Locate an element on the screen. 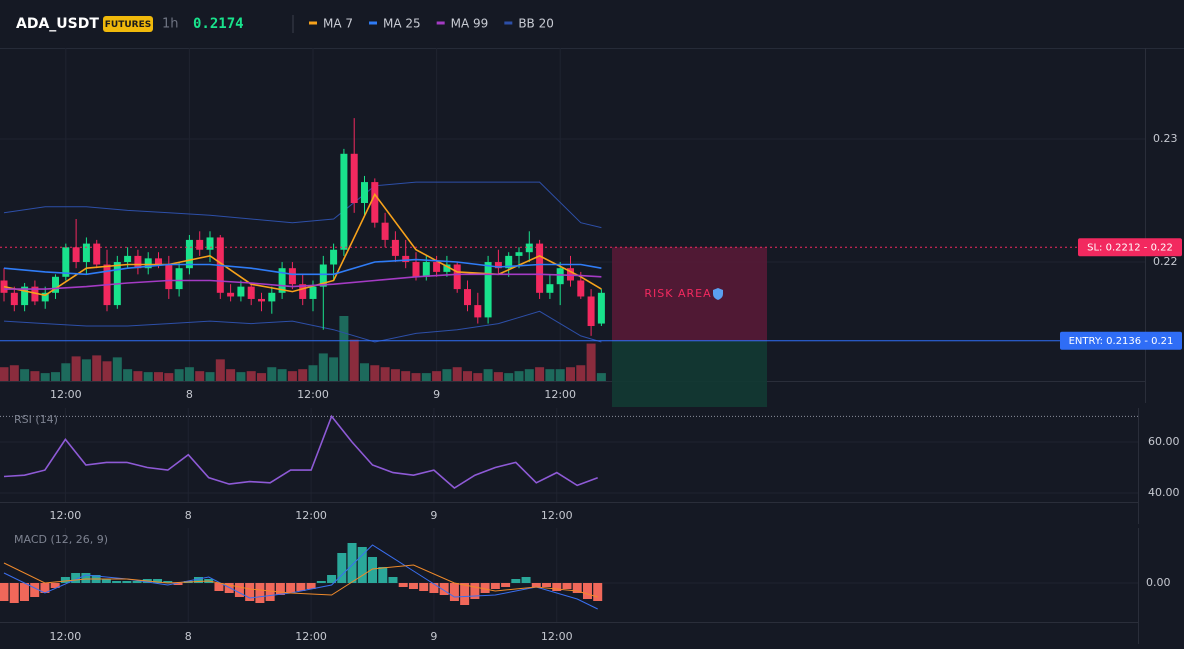 The image size is (1184, 649). y-tick-label: 60.00 is located at coordinates (1164, 441).